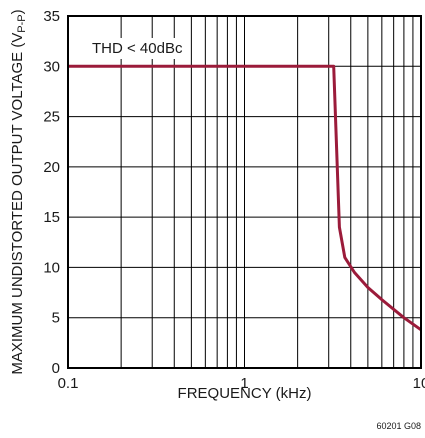 This screenshot has height=438, width=425. I want to click on y-tick-label: 30, so click(51, 66).